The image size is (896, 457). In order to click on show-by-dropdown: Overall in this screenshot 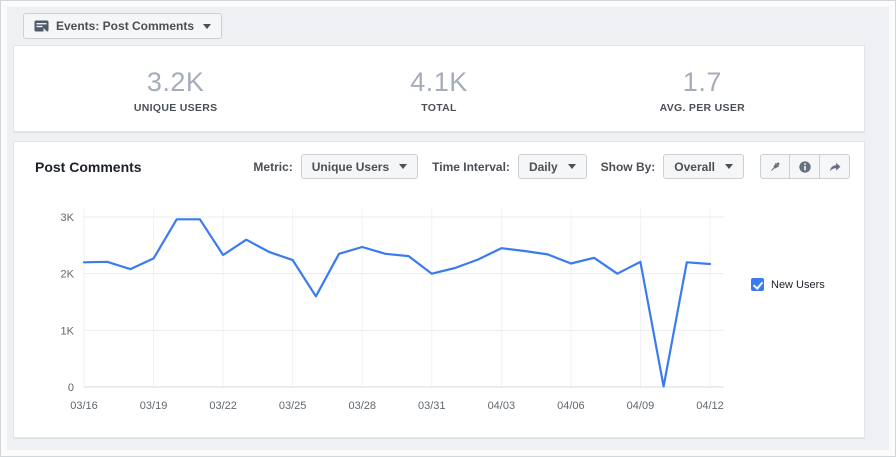, I will do `click(703, 166)`.